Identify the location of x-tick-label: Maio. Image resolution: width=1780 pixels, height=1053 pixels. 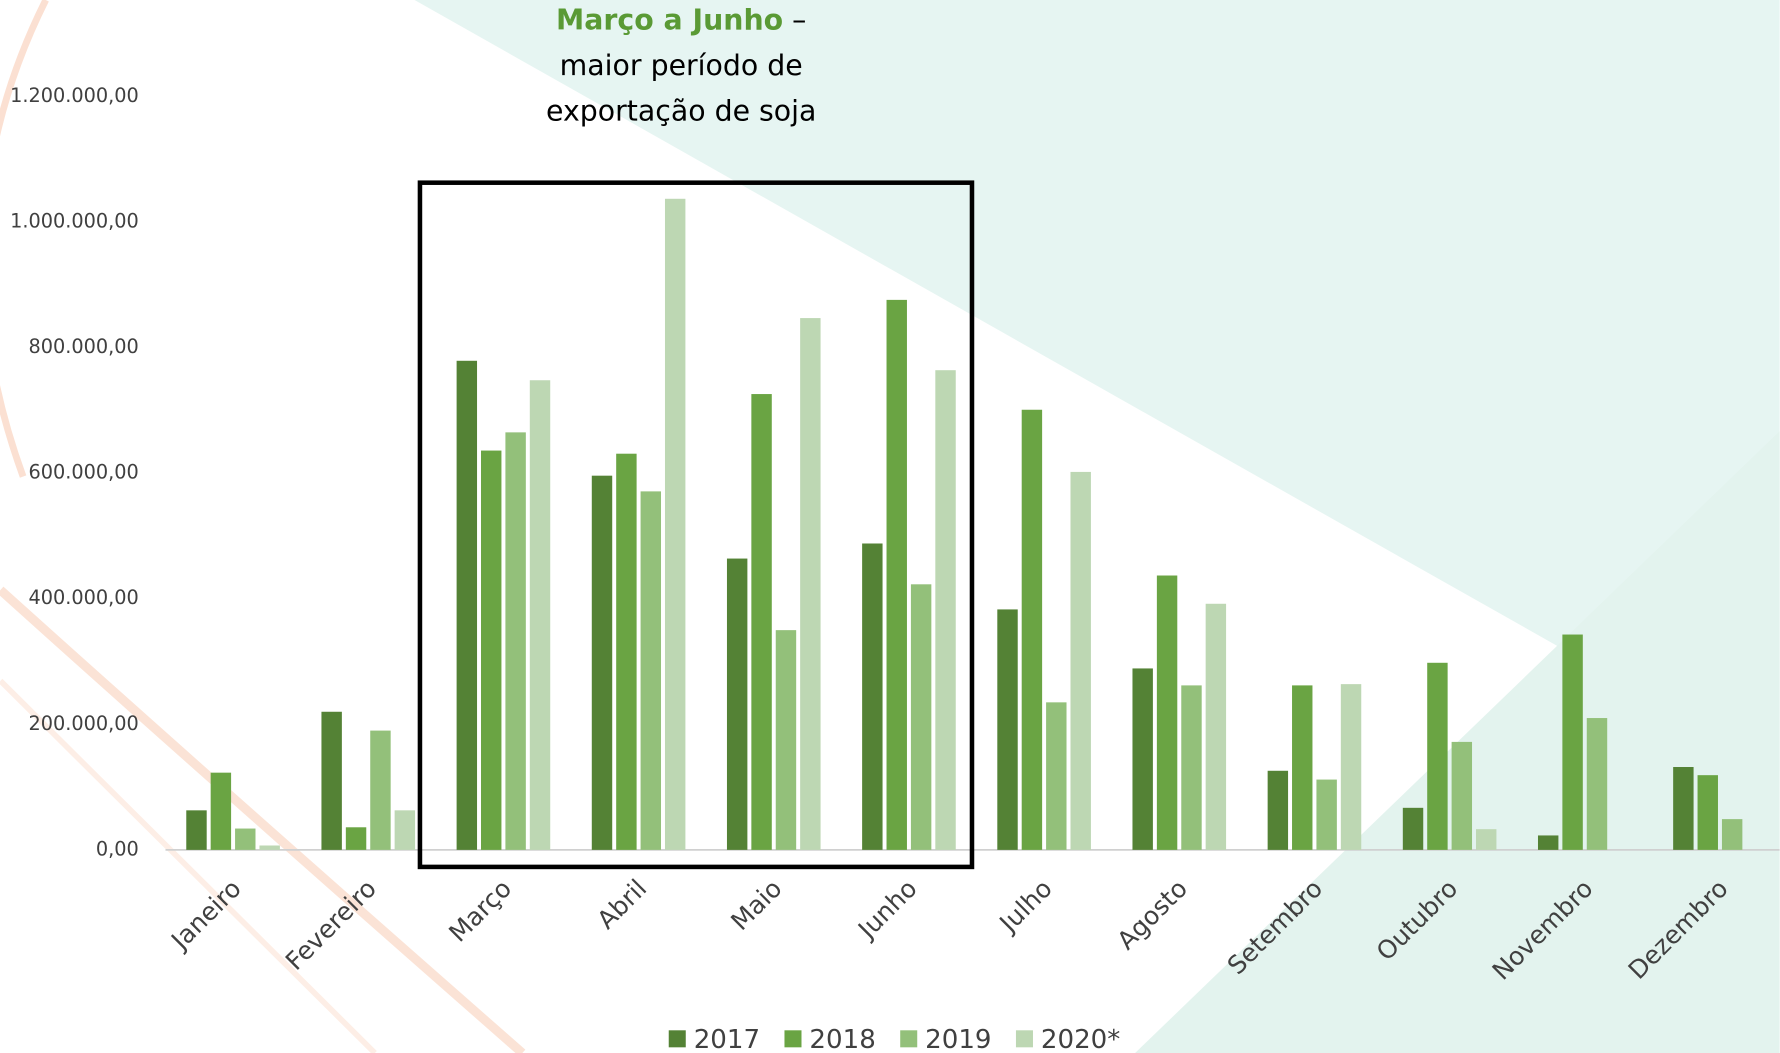
(756, 905).